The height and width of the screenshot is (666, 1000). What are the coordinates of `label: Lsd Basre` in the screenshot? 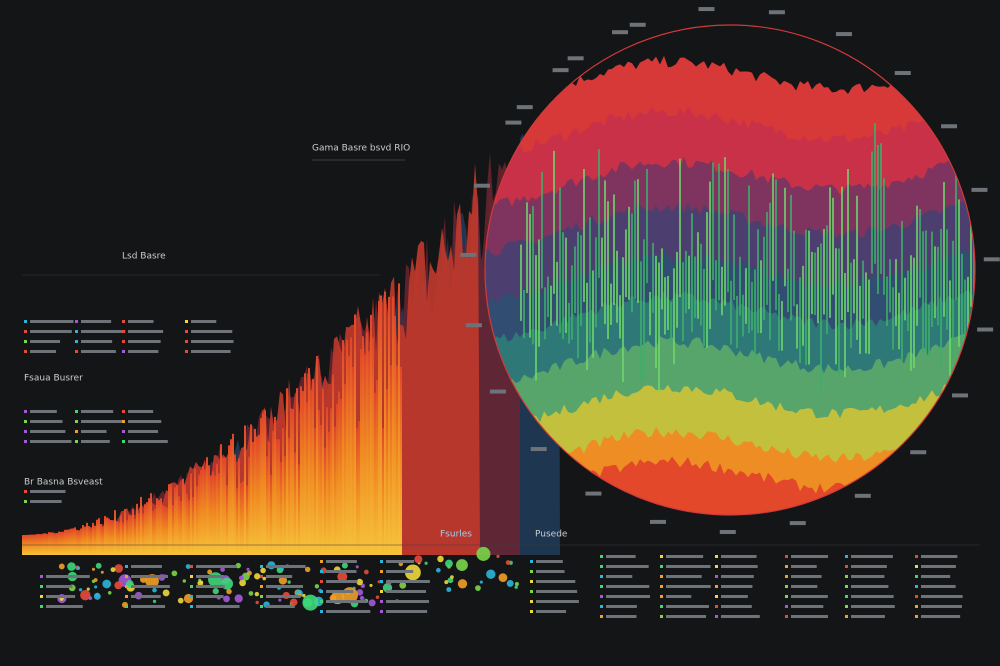 It's located at (144, 257).